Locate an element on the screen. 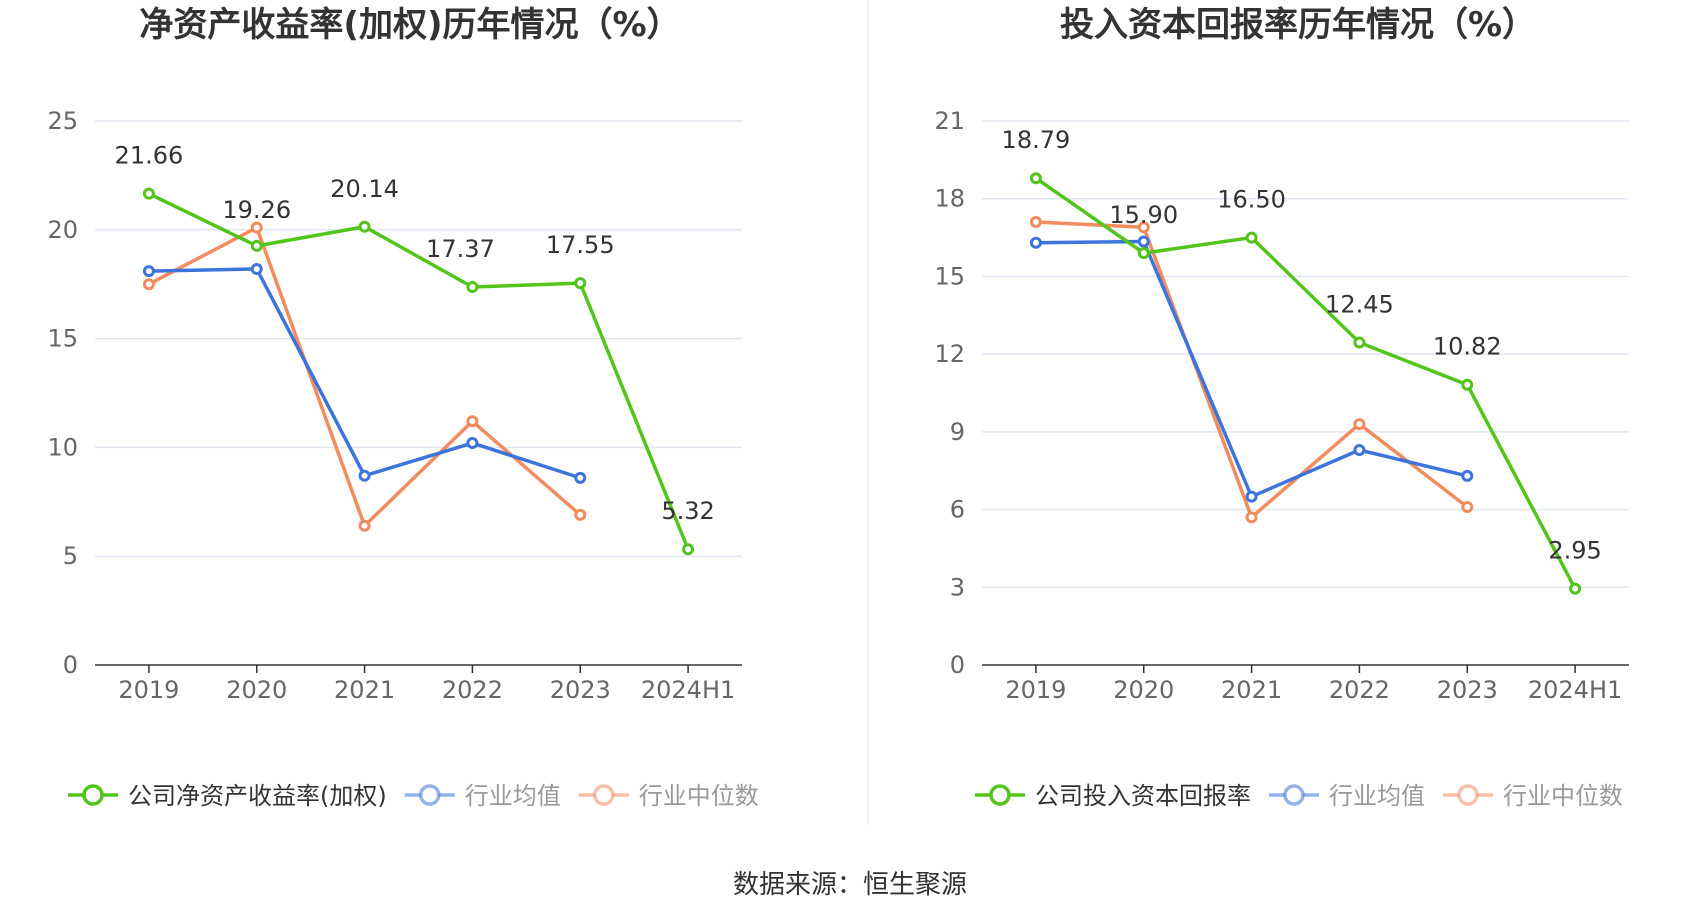 The height and width of the screenshot is (918, 1700). y-tick-label: 6 is located at coordinates (957, 510).